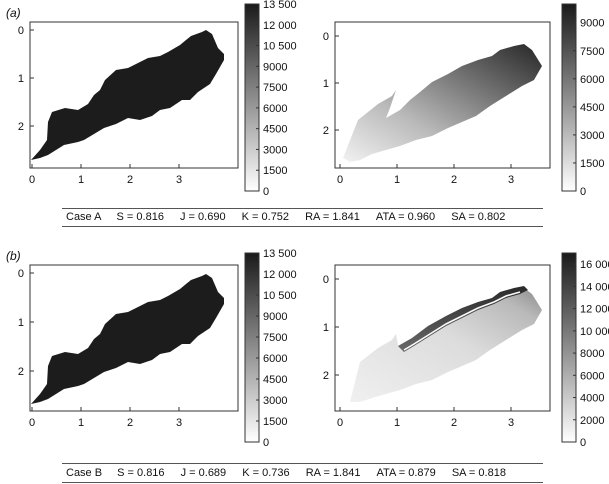  I want to click on colorbar-a-right, so click(569, 97).